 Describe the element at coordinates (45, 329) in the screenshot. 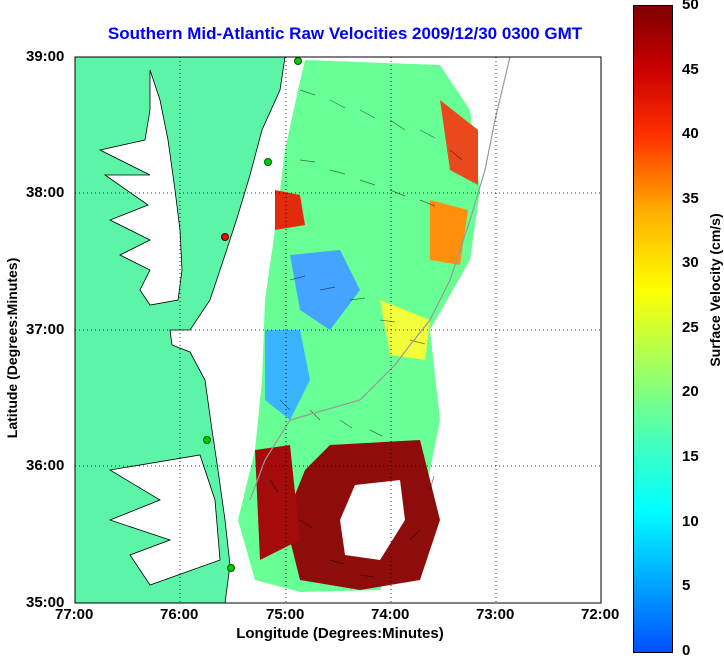

I see `lat-tick: 37:00` at that location.